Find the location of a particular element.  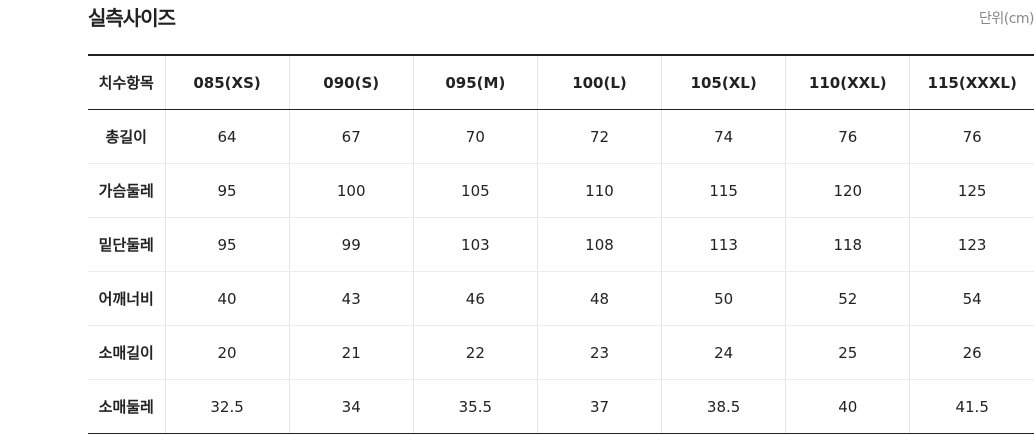

row-header: 소매길이 is located at coordinates (126, 352).